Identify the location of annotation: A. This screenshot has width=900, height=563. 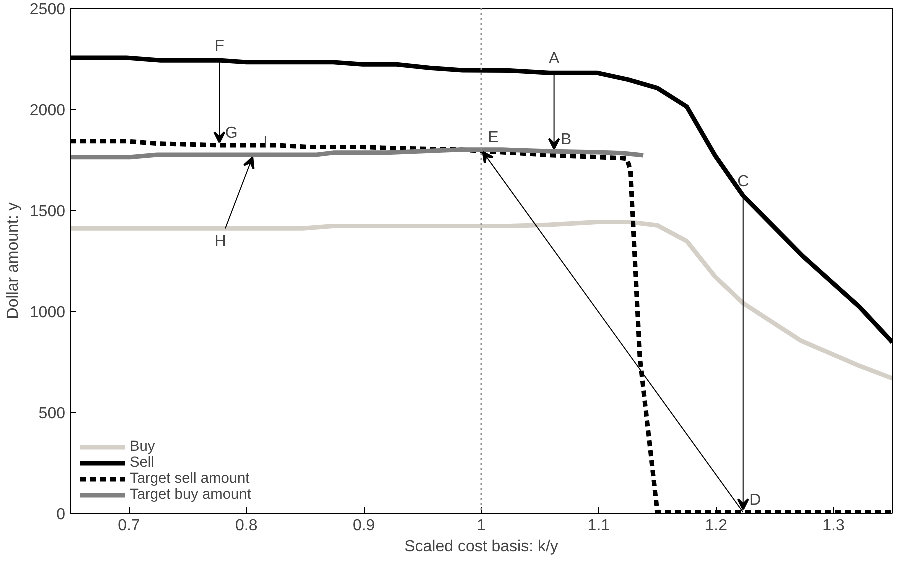
(554, 59).